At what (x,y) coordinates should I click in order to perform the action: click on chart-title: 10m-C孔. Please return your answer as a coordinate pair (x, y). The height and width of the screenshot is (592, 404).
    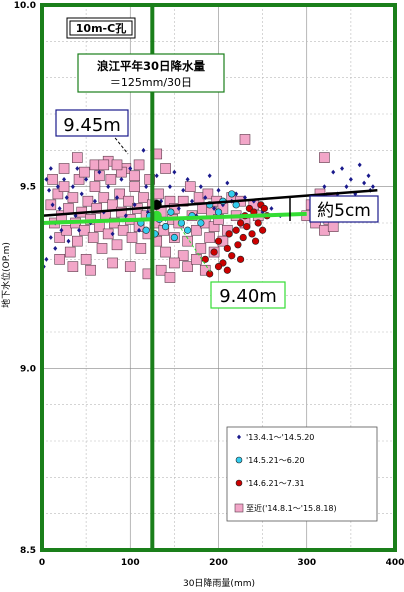
    Looking at the image, I should click on (101, 28).